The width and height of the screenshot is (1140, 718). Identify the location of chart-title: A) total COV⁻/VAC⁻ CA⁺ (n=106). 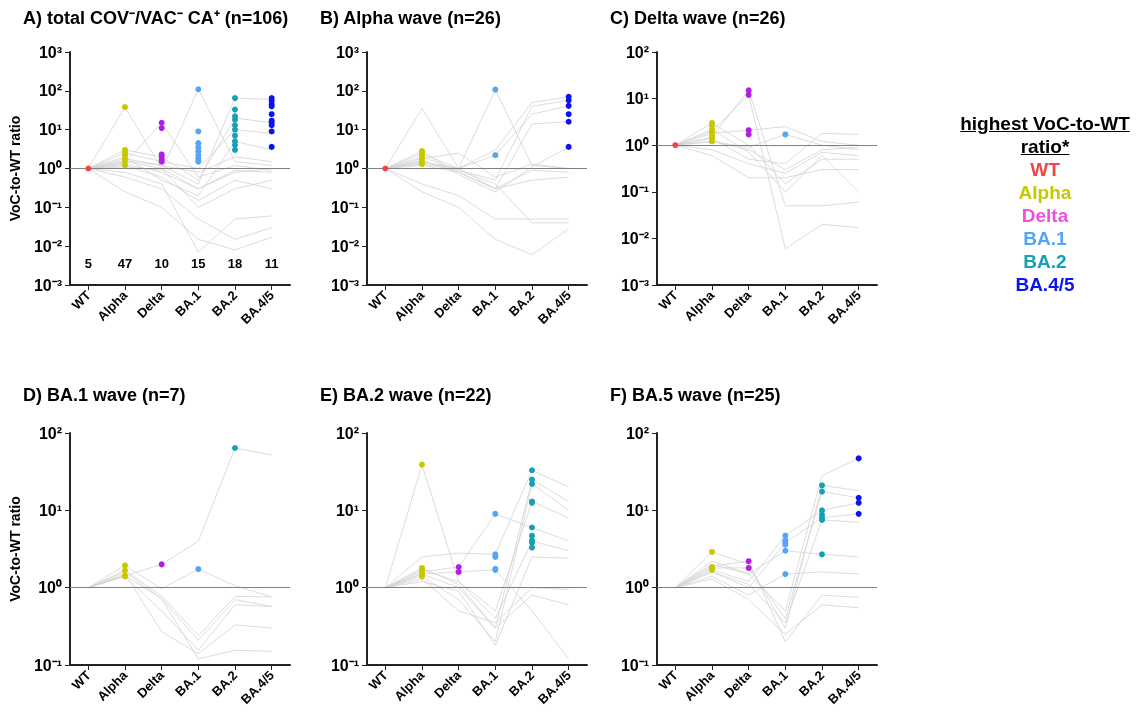
(156, 18).